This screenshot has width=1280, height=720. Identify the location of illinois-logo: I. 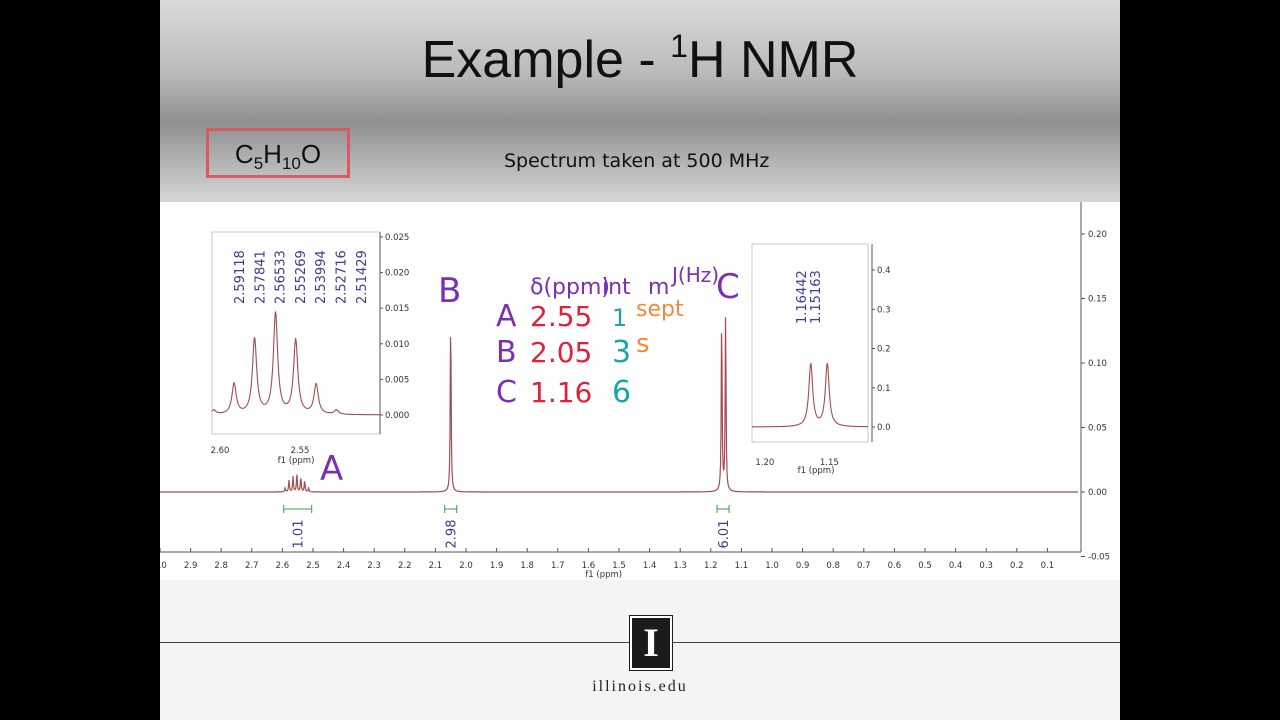
(651, 643).